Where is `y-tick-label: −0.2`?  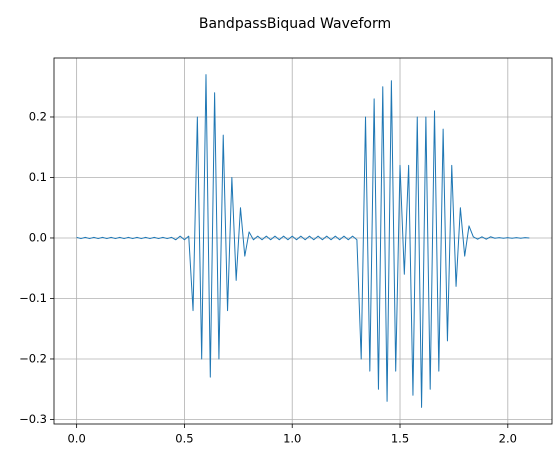
y-tick-label: −0.2 is located at coordinates (33, 358).